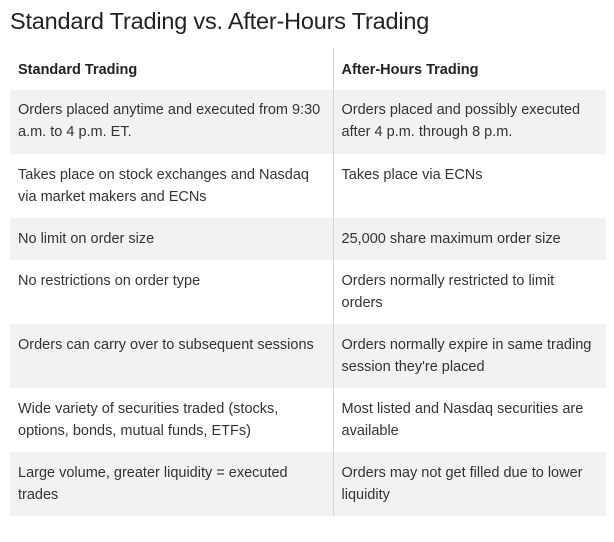  I want to click on table-cell-after-hours: Takes place via ECNs, so click(469, 186).